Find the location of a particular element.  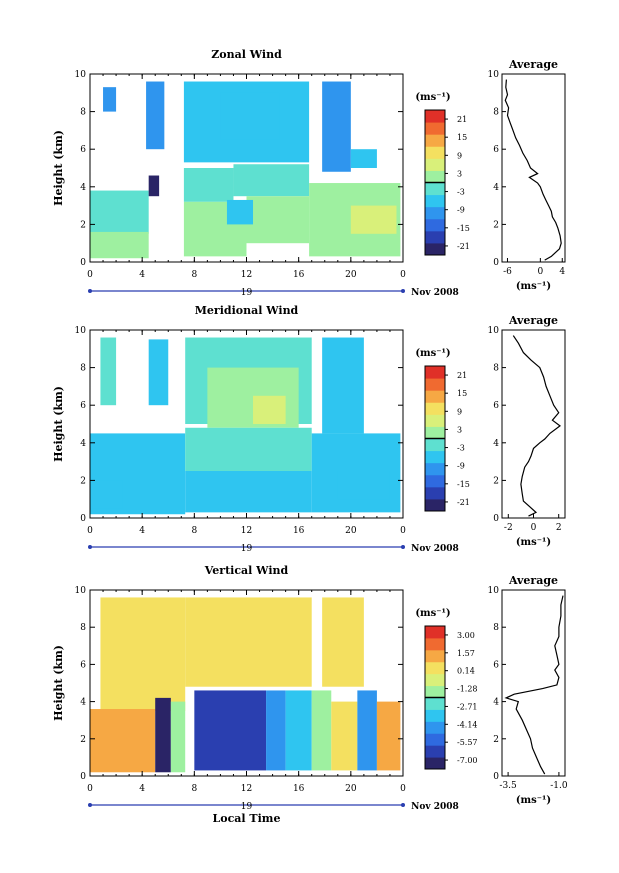

profile-y-tick-label: 0 is located at coordinates (496, 263).